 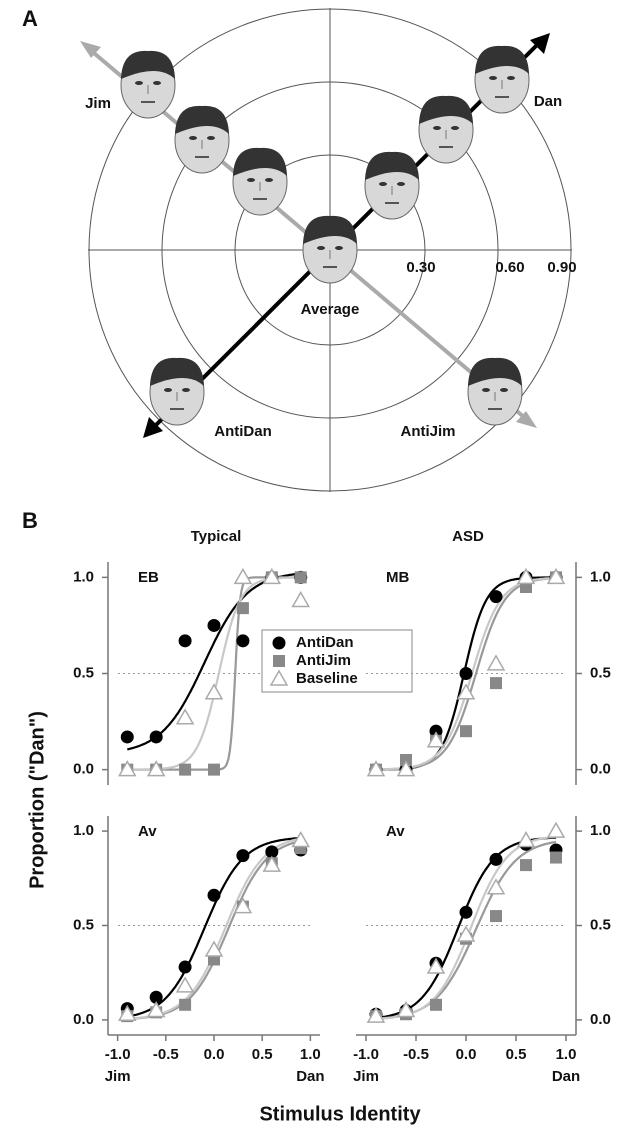 What do you see at coordinates (548, 101) in the screenshot?
I see `face-label: Dan` at bounding box center [548, 101].